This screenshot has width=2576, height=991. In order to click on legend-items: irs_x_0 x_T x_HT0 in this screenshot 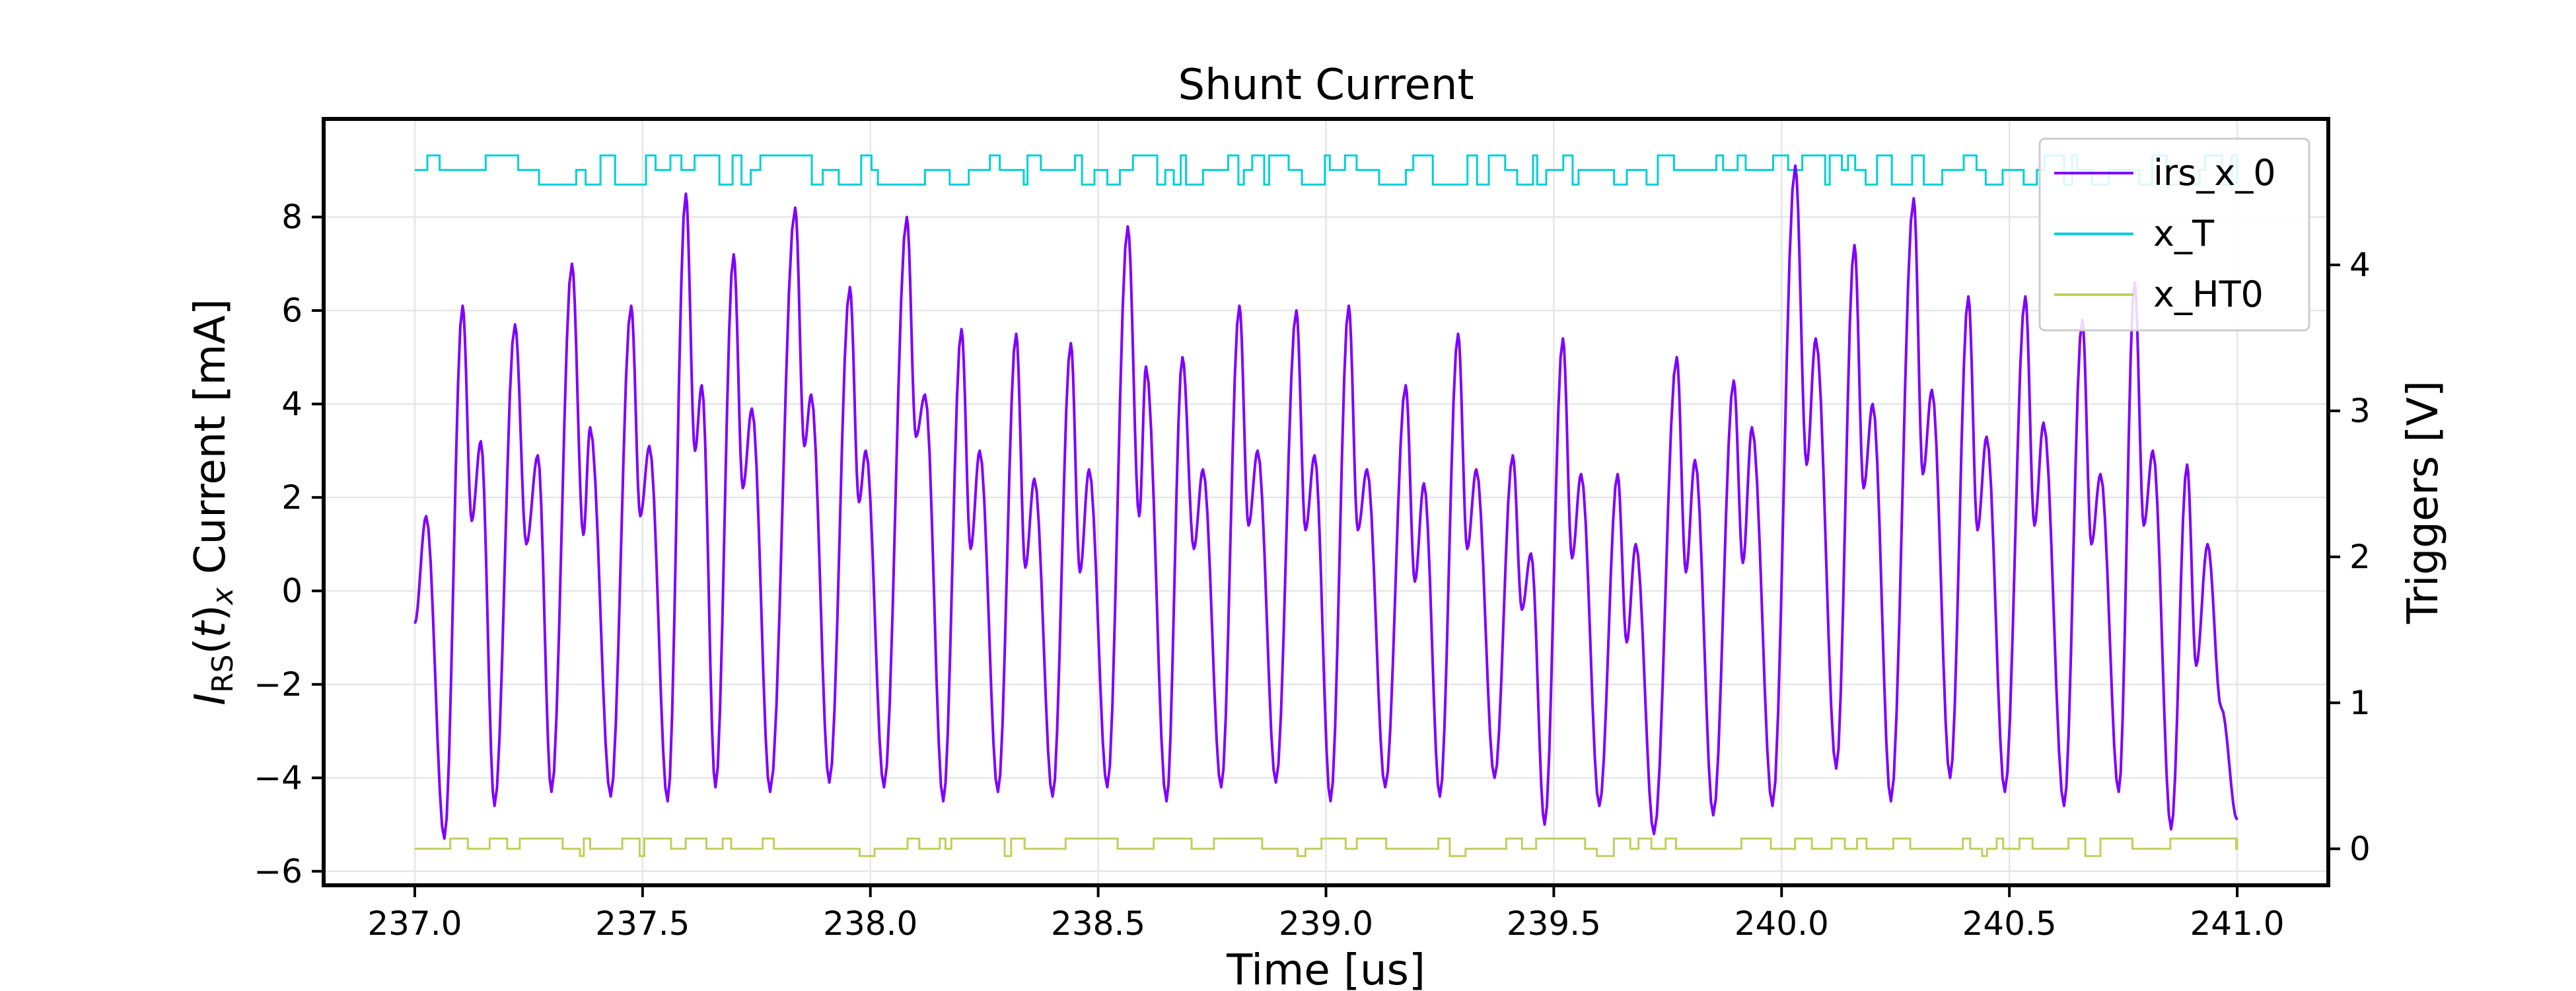, I will do `click(2165, 233)`.